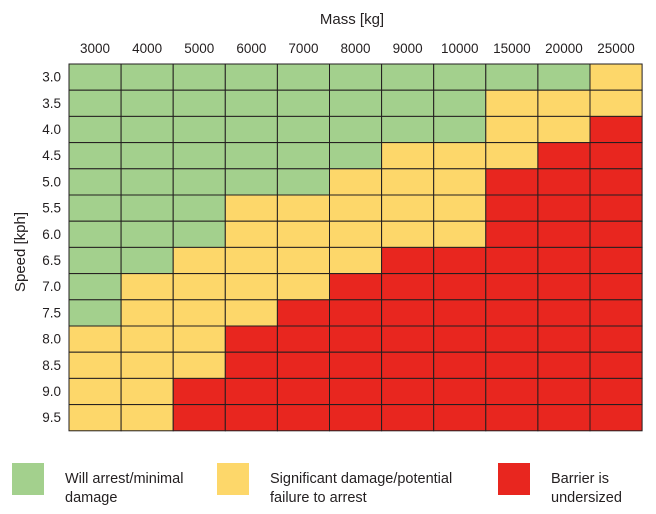 Image resolution: width=656 pixels, height=514 pixels. Describe the element at coordinates (51, 391) in the screenshot. I see `y-tick-label: 9.0` at that location.